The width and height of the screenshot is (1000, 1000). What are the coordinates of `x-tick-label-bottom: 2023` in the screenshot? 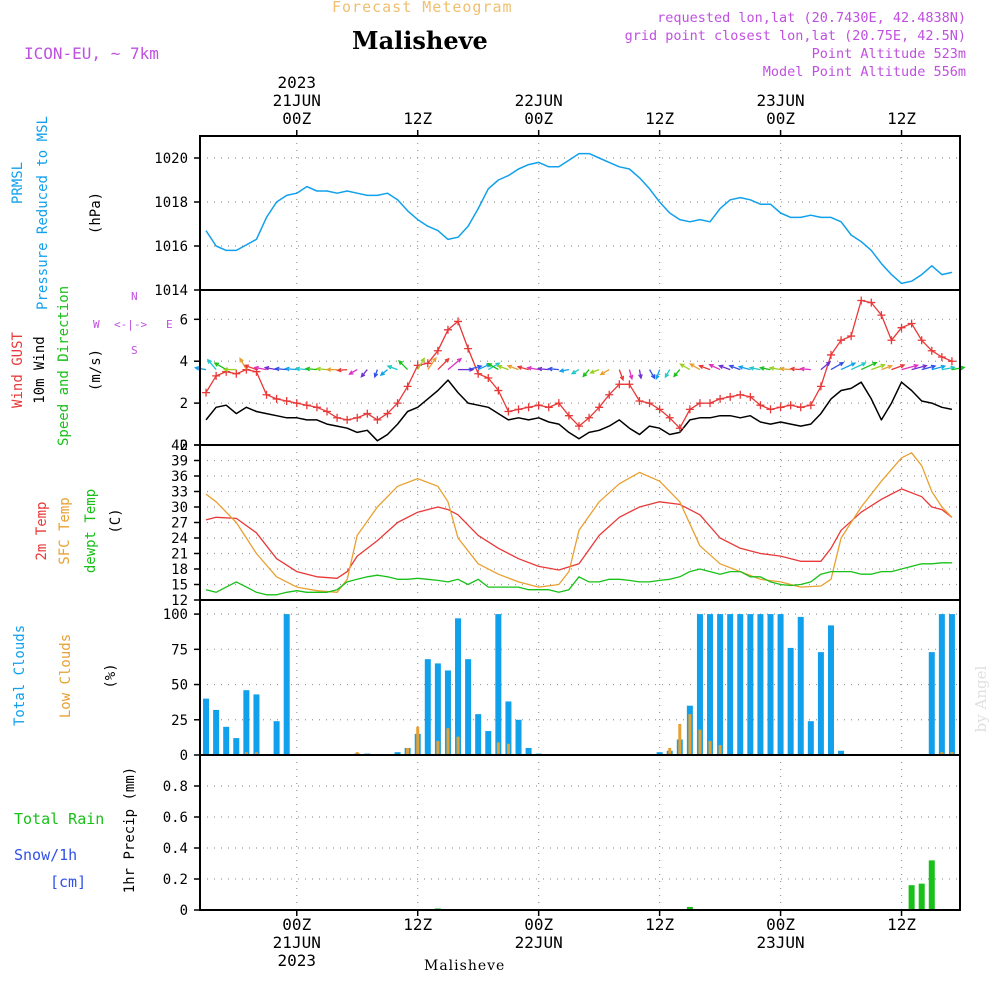 It's located at (296, 960).